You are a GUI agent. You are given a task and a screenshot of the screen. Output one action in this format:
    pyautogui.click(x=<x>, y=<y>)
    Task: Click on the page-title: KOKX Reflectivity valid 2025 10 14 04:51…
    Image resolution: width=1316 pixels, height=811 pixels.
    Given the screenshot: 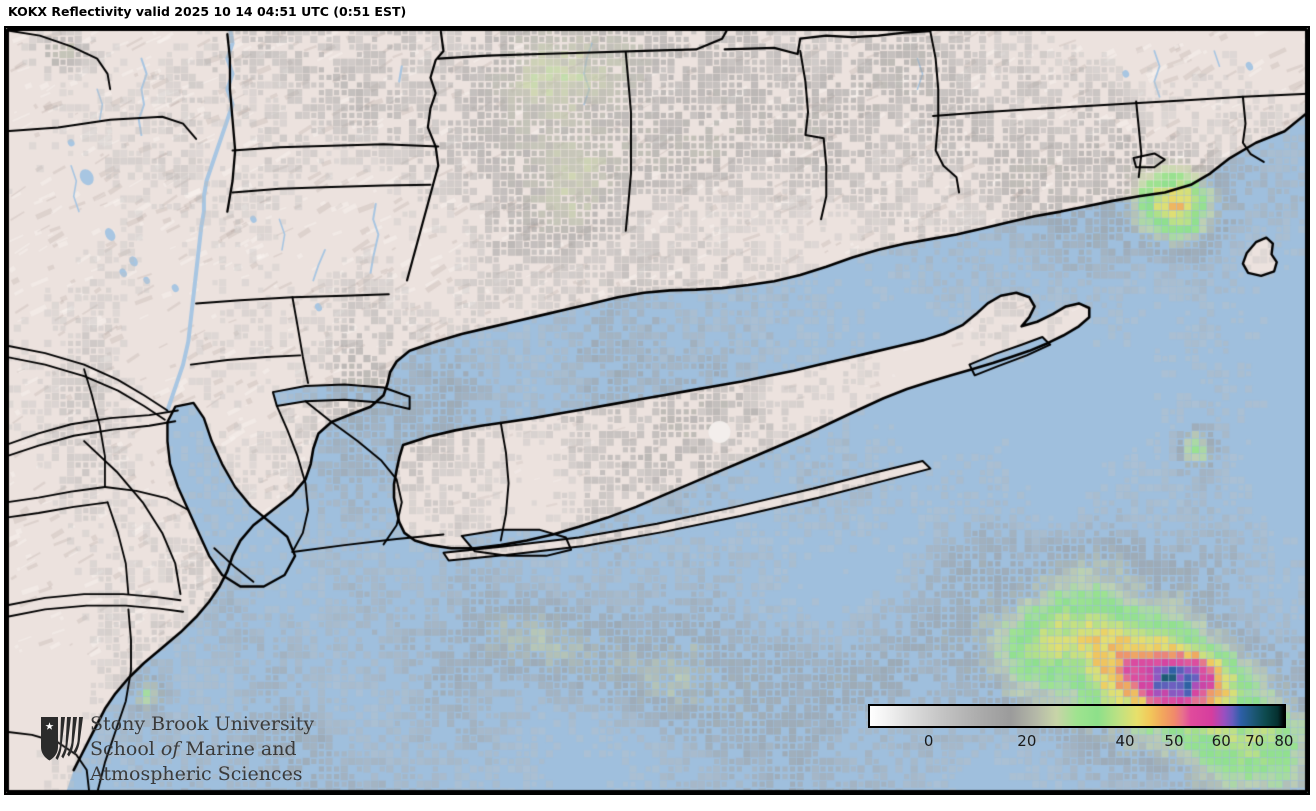 What is the action you would take?
    pyautogui.click(x=207, y=11)
    